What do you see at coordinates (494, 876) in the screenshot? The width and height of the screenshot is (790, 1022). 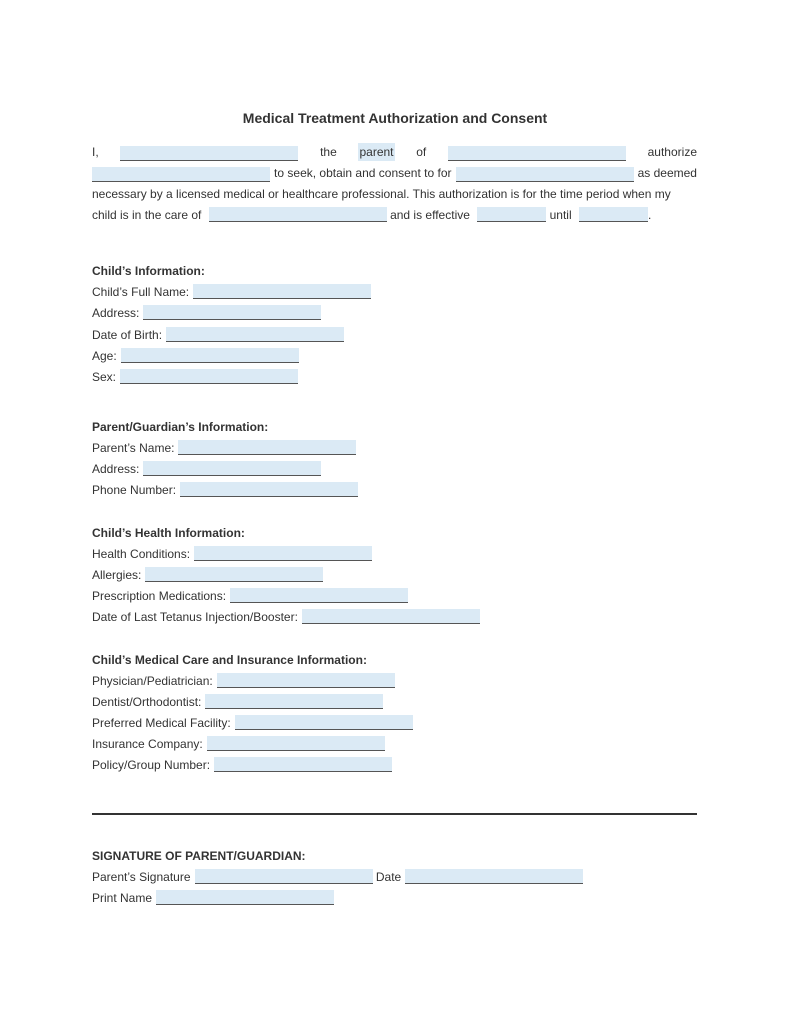 I see `signature-date-field` at bounding box center [494, 876].